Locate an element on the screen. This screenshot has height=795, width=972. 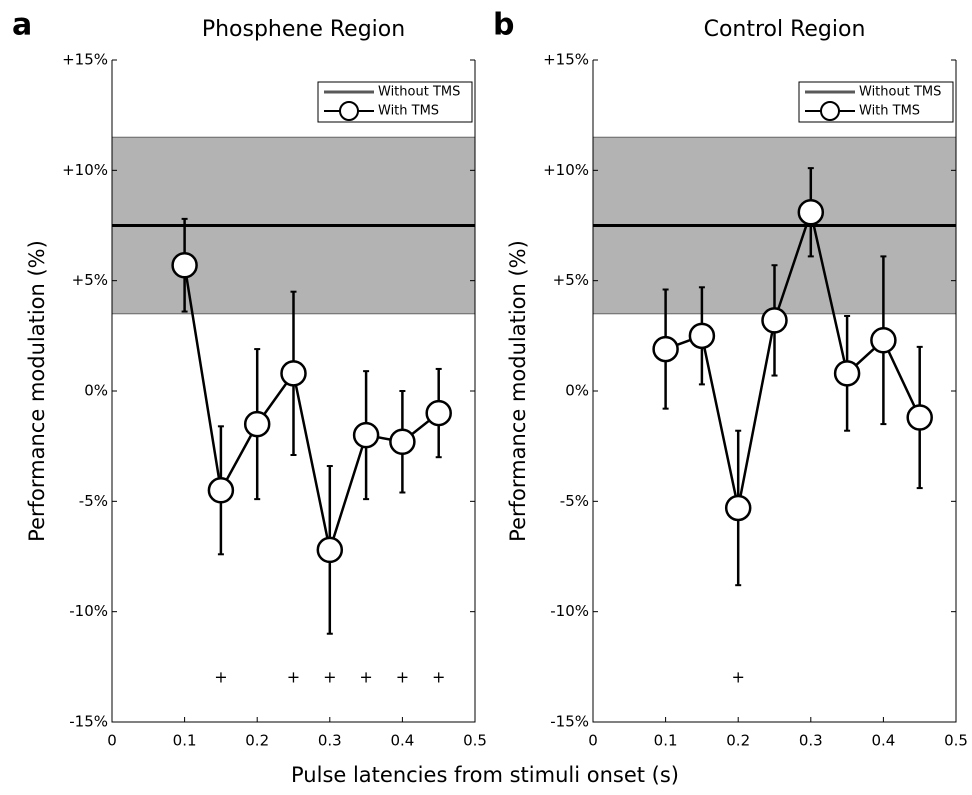
chart-title: Control Region is located at coordinates (785, 29).